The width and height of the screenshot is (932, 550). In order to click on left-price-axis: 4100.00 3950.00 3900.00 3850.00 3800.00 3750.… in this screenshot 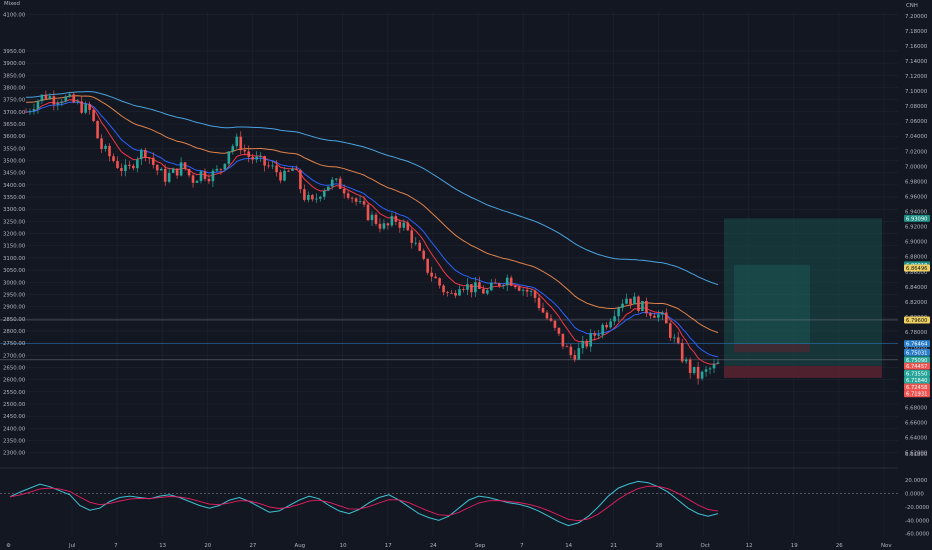, I will do `click(14, 234)`.